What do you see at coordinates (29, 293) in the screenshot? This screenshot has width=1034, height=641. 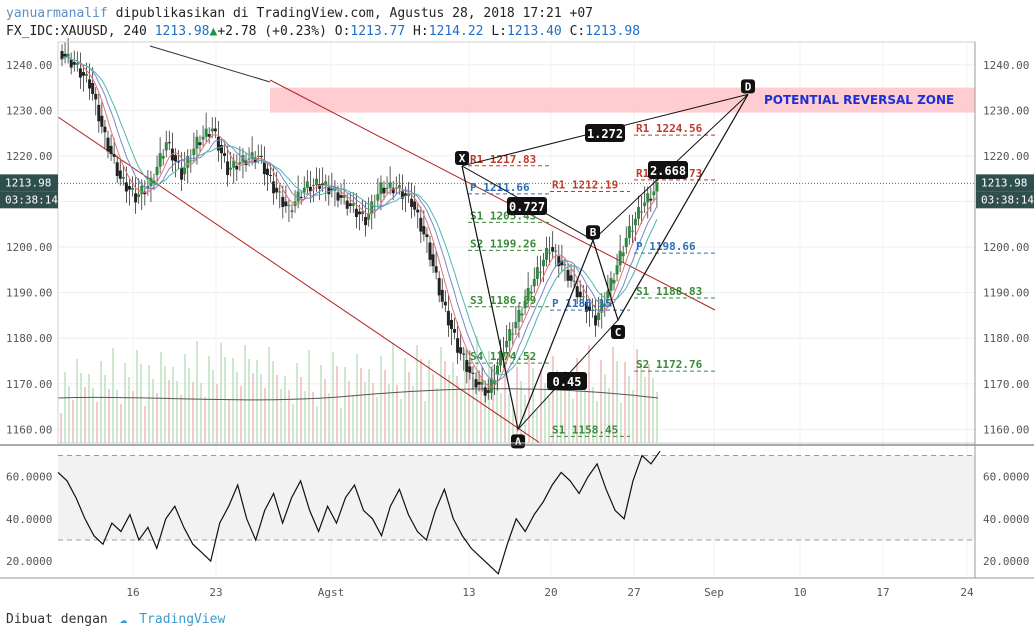 I see `price-tick-label-left: 1190.00` at bounding box center [29, 293].